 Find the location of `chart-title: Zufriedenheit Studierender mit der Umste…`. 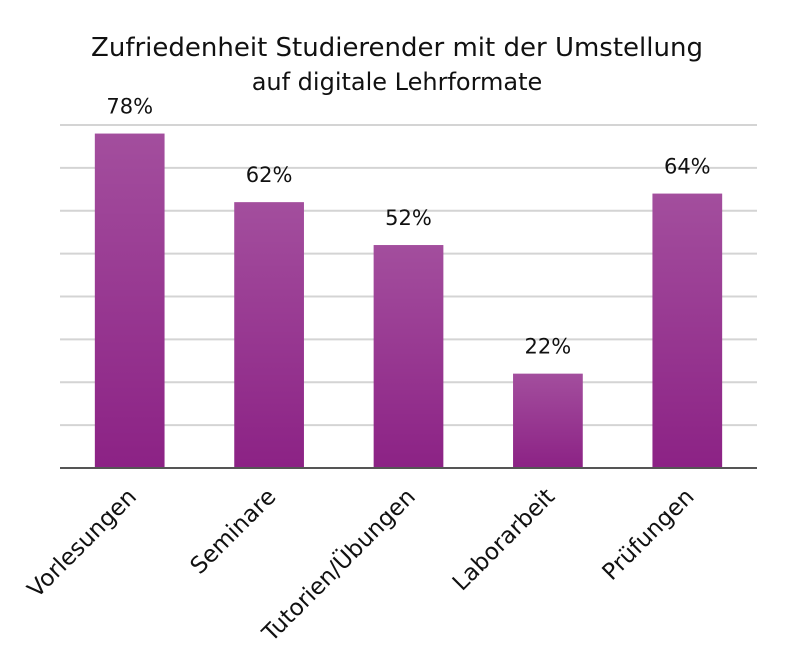

chart-title: Zufriedenheit Studierender mit der Umste… is located at coordinates (397, 48).